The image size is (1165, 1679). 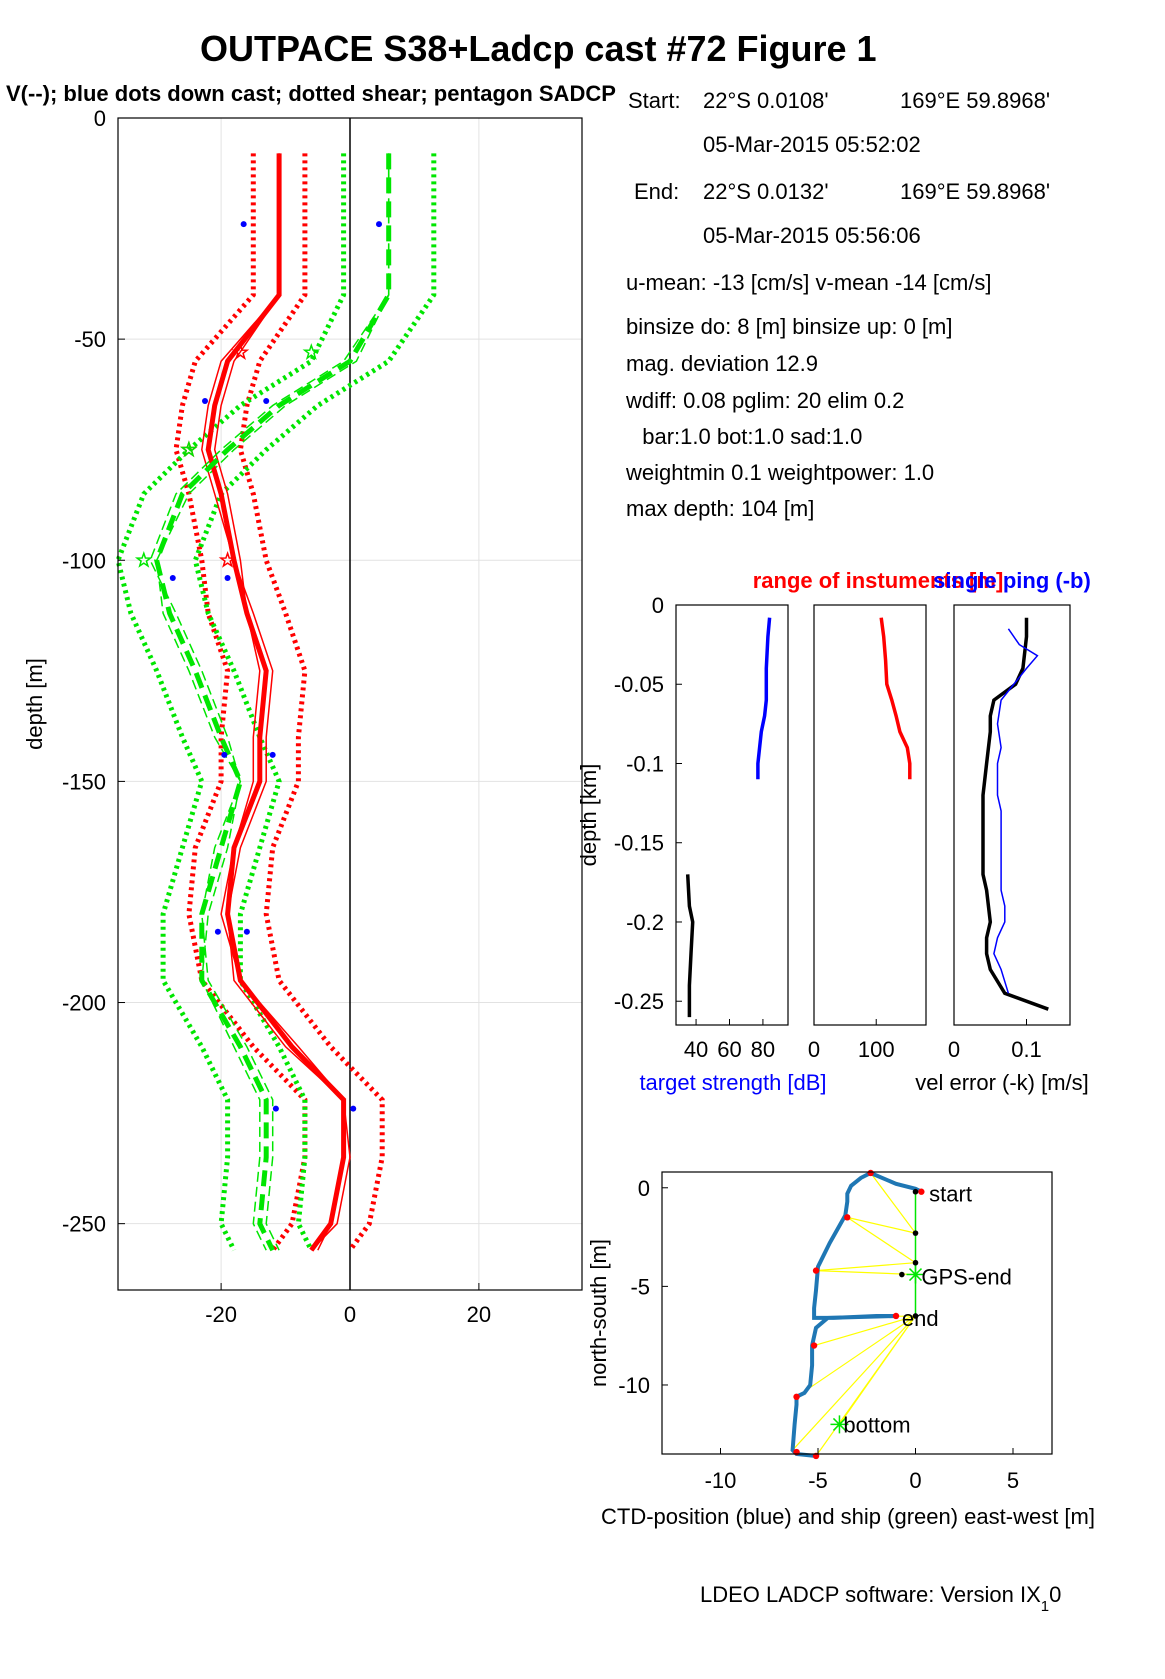 What do you see at coordinates (639, 843) in the screenshot?
I see `tick-label-y: -0.15` at bounding box center [639, 843].